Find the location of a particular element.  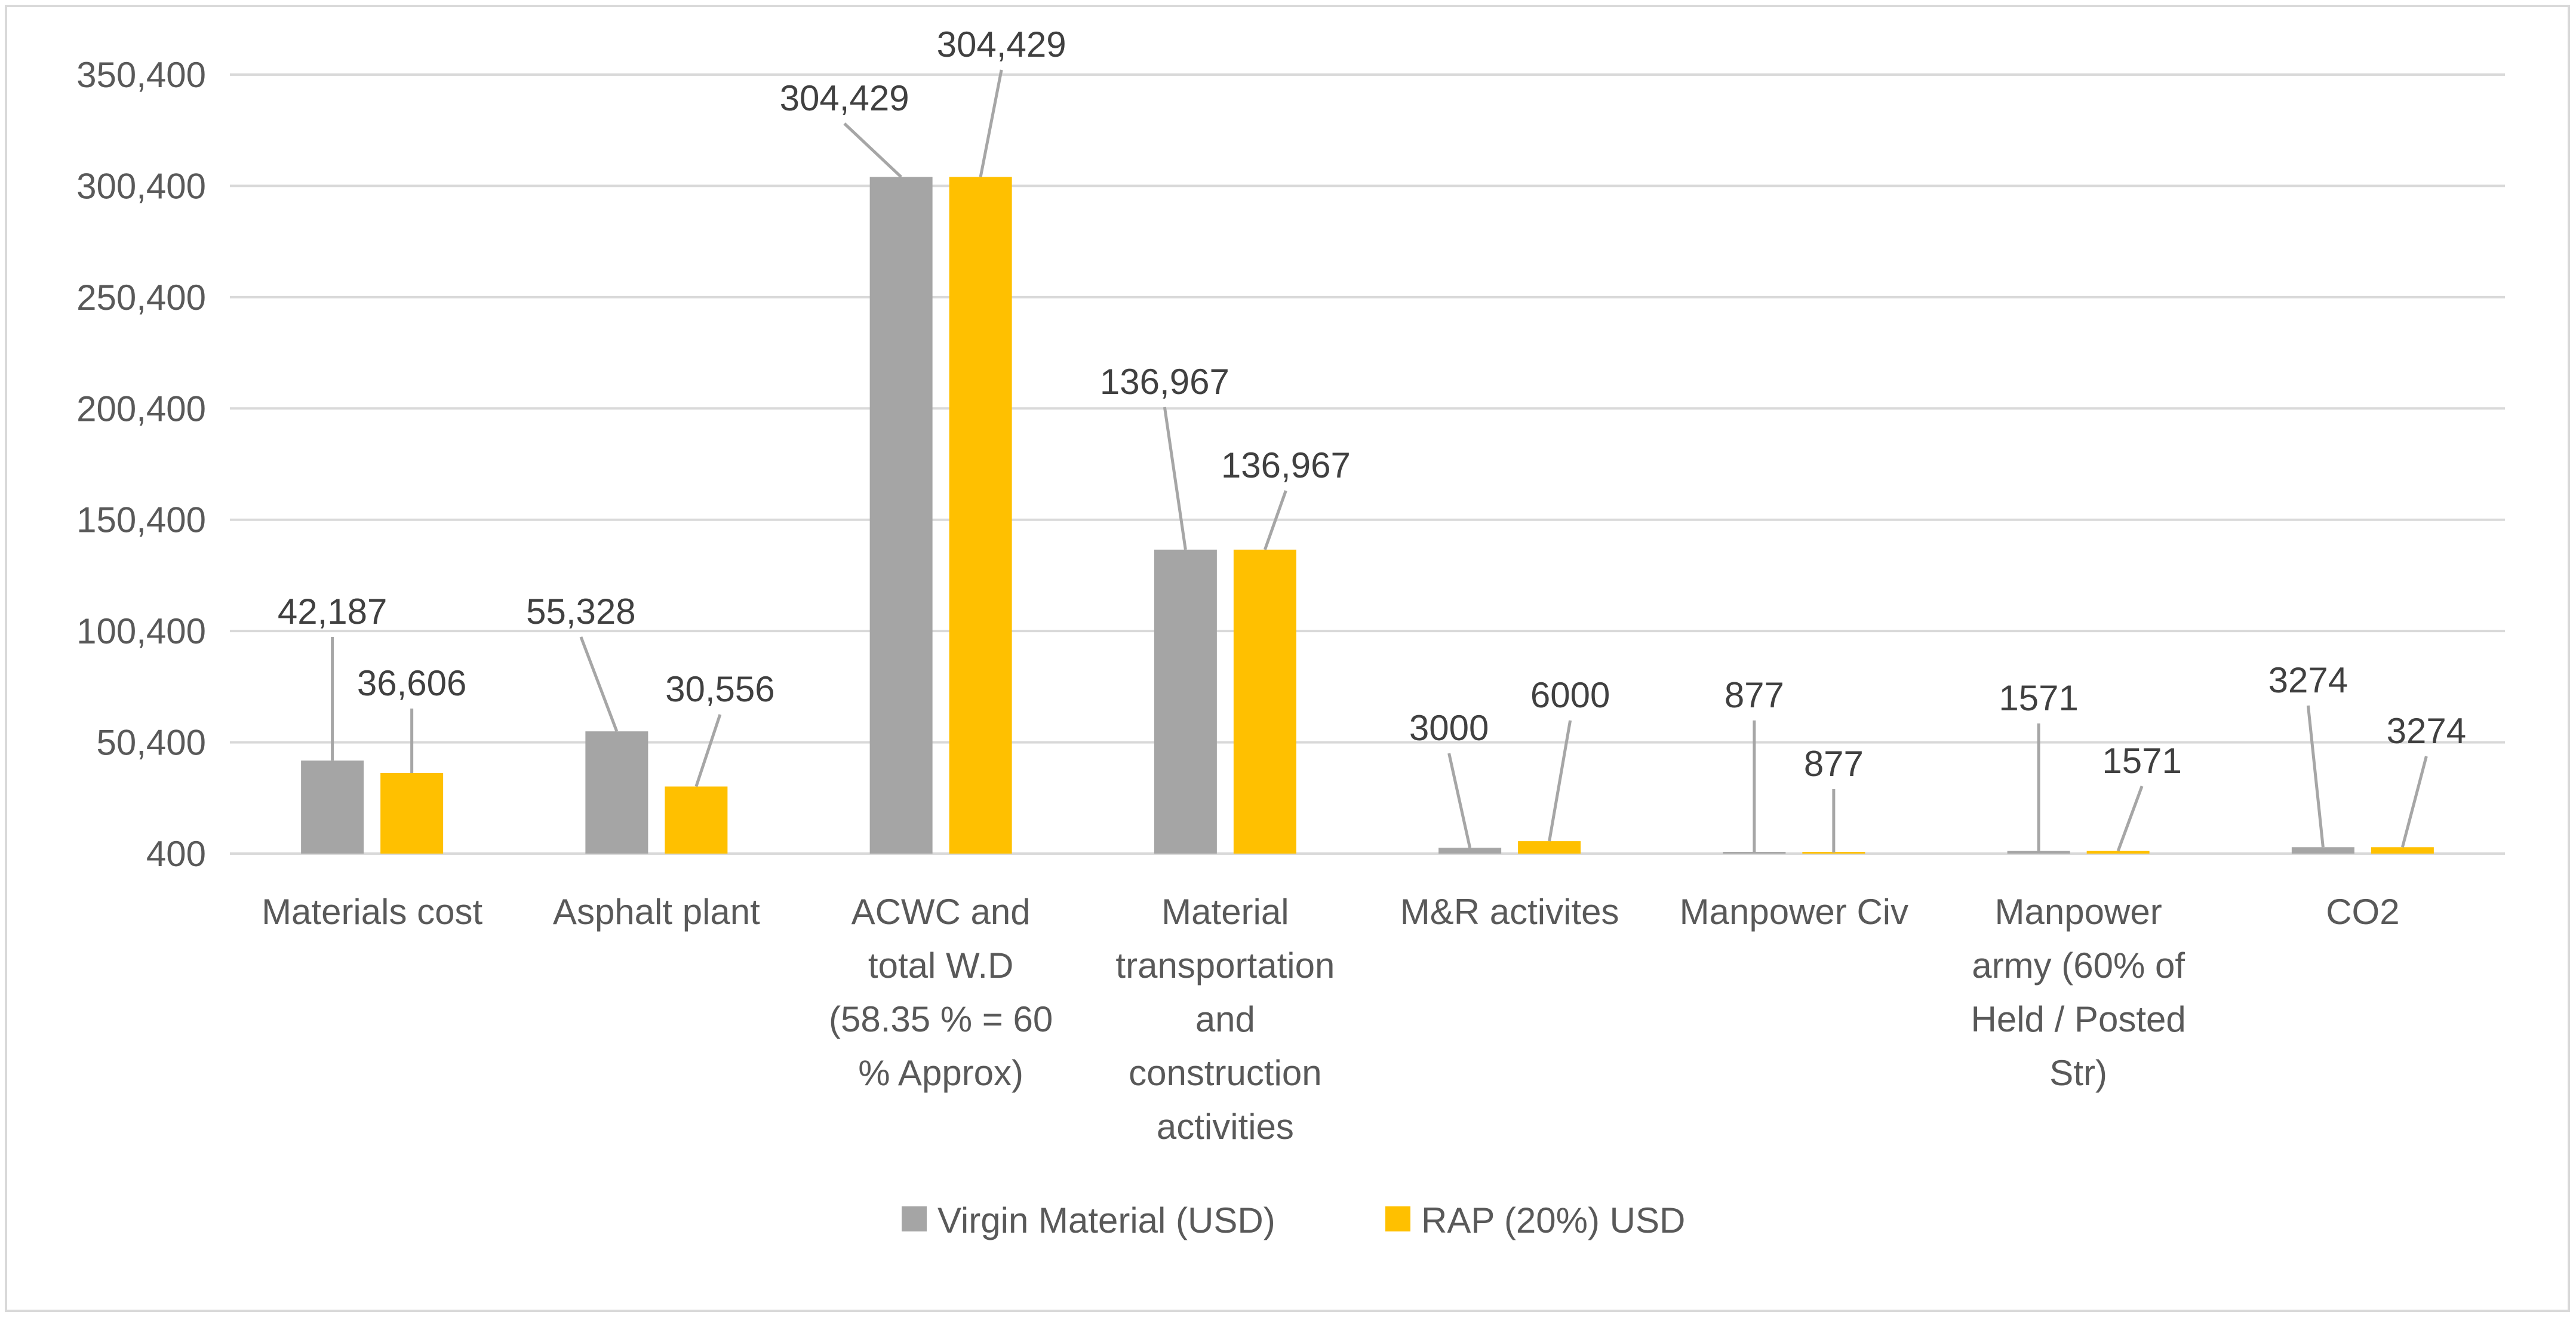

x-tick-label: Manpower army (60% of Held / Posted Str) is located at coordinates (2078, 992).